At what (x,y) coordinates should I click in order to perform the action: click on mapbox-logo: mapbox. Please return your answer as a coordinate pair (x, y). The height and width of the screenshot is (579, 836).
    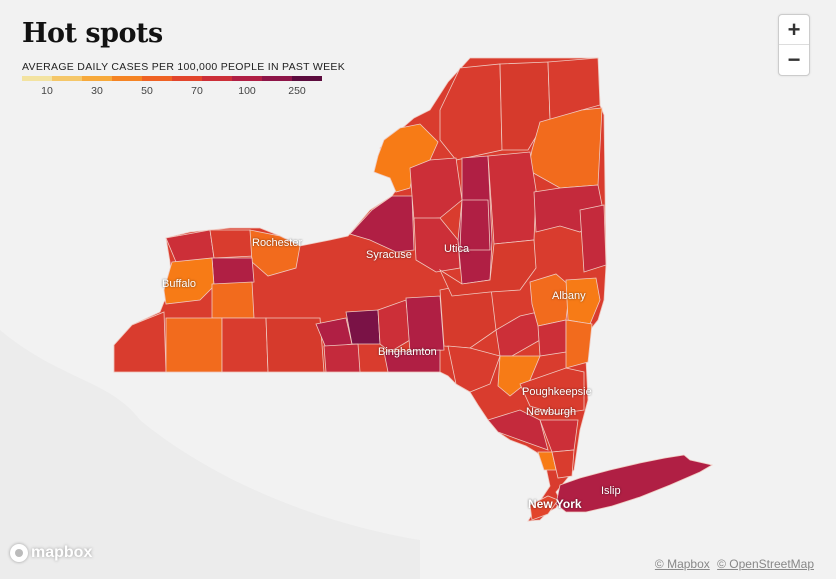
    Looking at the image, I should click on (51, 553).